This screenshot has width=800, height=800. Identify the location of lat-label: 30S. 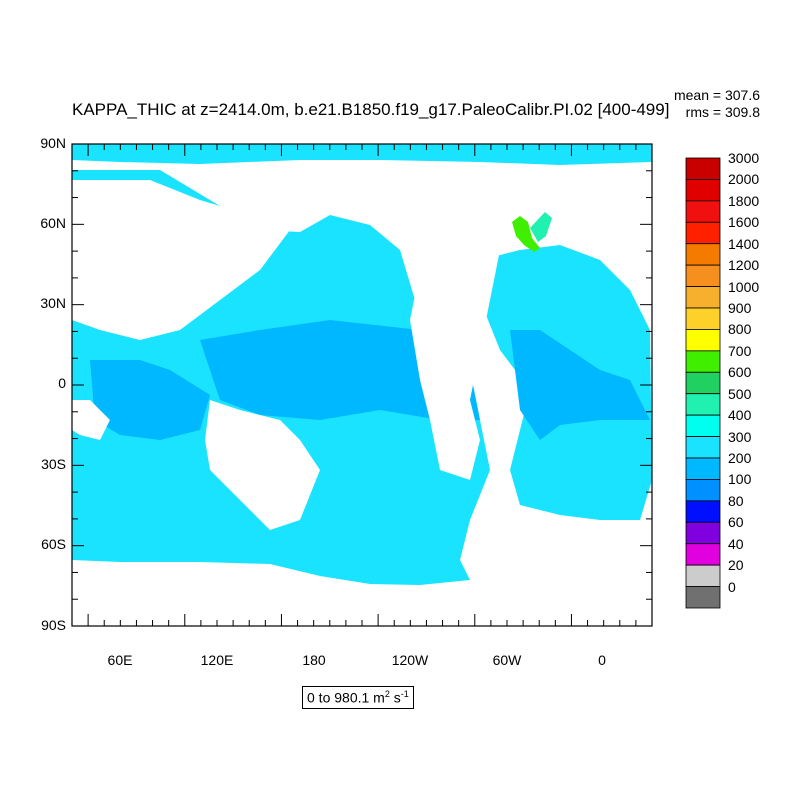
(53, 464).